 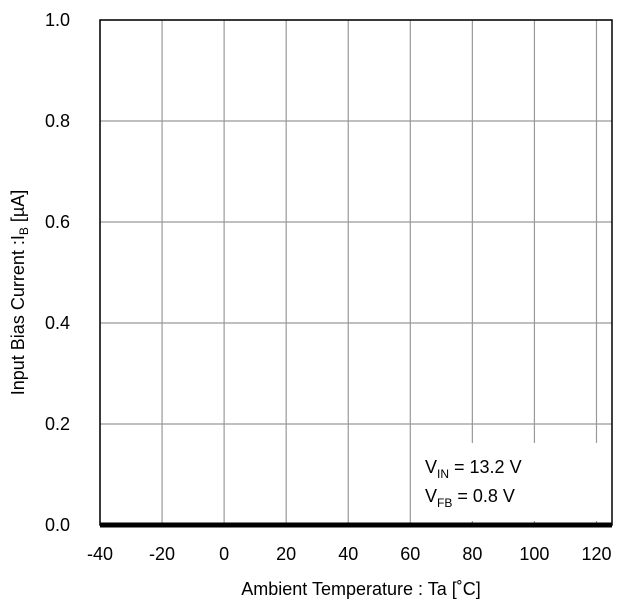 I want to click on x-tick-labels: -40 -20 0 20 40 60 80 100 120, so click(x=349, y=554).